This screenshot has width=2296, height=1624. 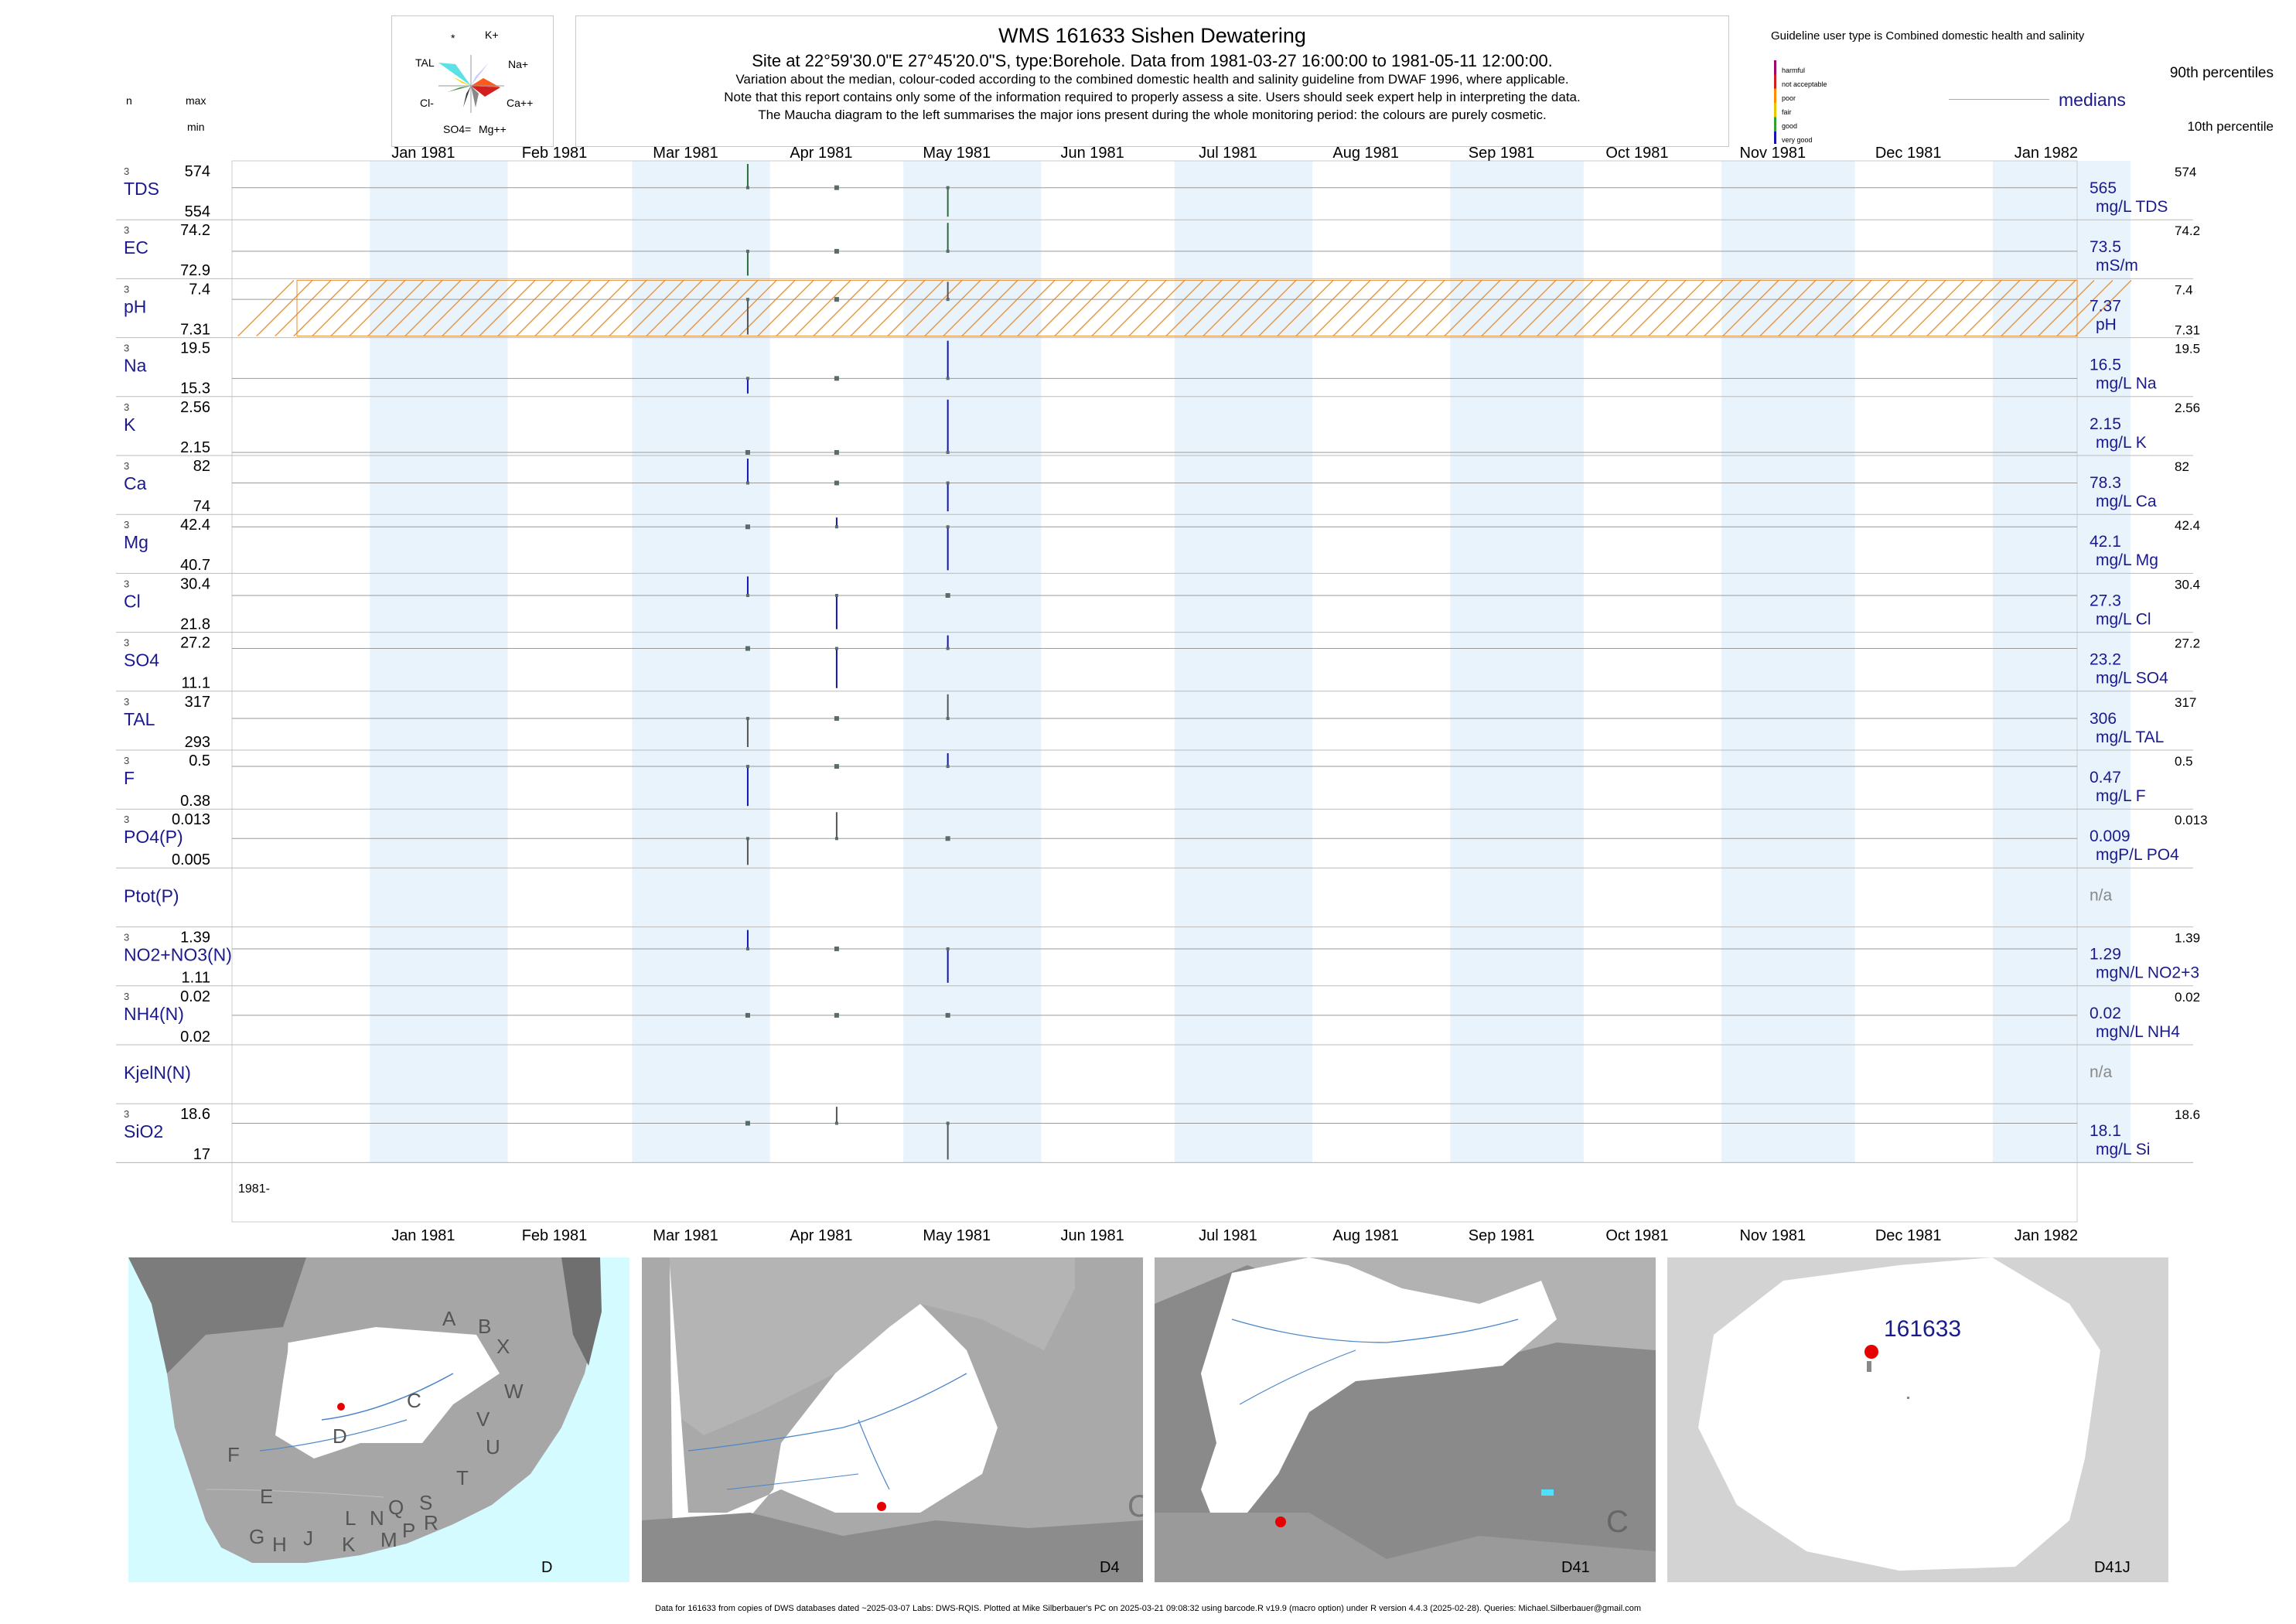 I want to click on month-label-bottom: Oct 1981, so click(x=1636, y=1235).